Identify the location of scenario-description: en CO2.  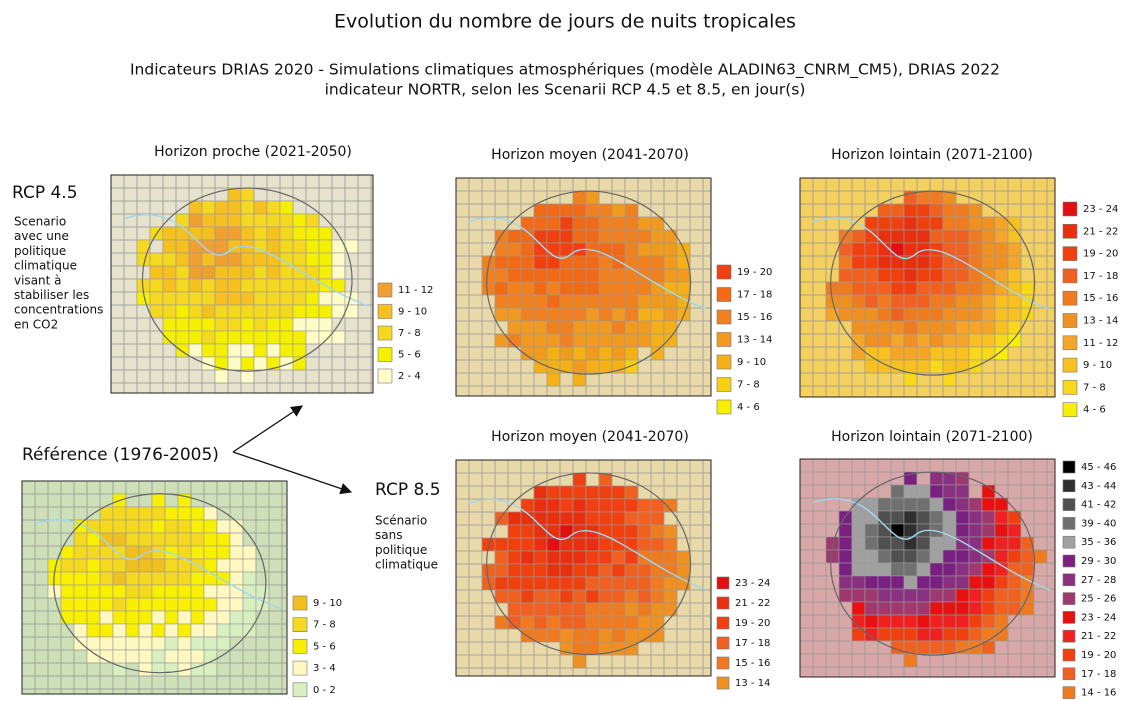
(36, 324).